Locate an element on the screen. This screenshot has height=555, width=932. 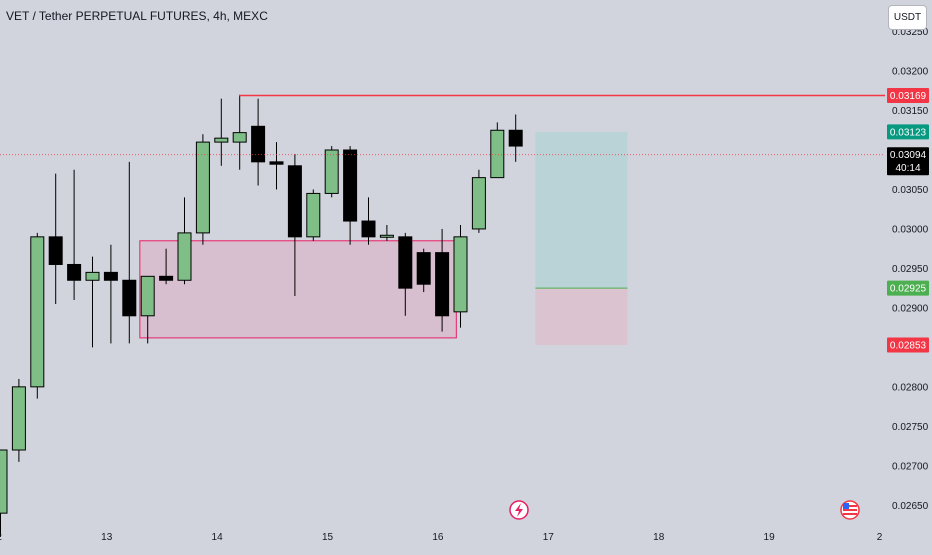
time-tick-label: 12 is located at coordinates (1, 537).